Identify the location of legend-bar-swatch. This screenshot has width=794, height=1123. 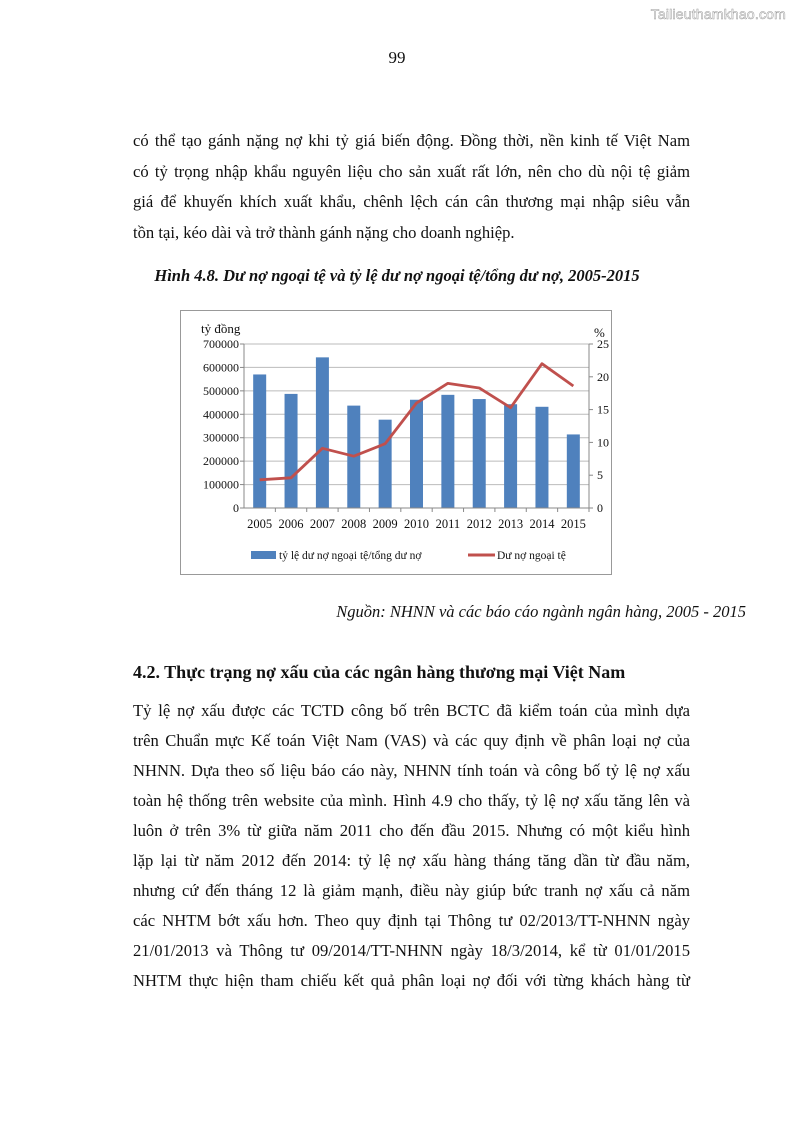
(263, 555).